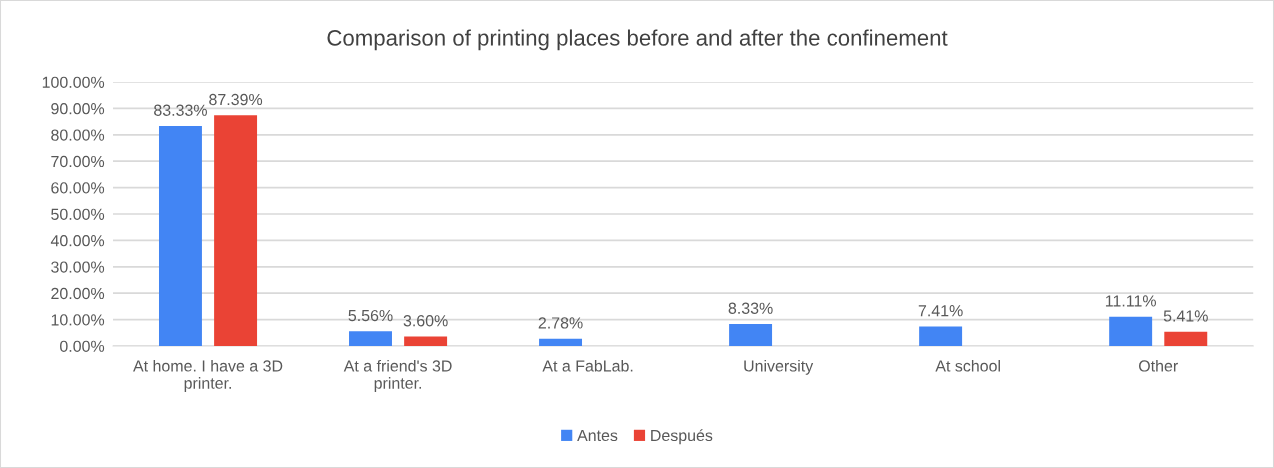  What do you see at coordinates (750, 308) in the screenshot?
I see `data-label: 8.33%` at bounding box center [750, 308].